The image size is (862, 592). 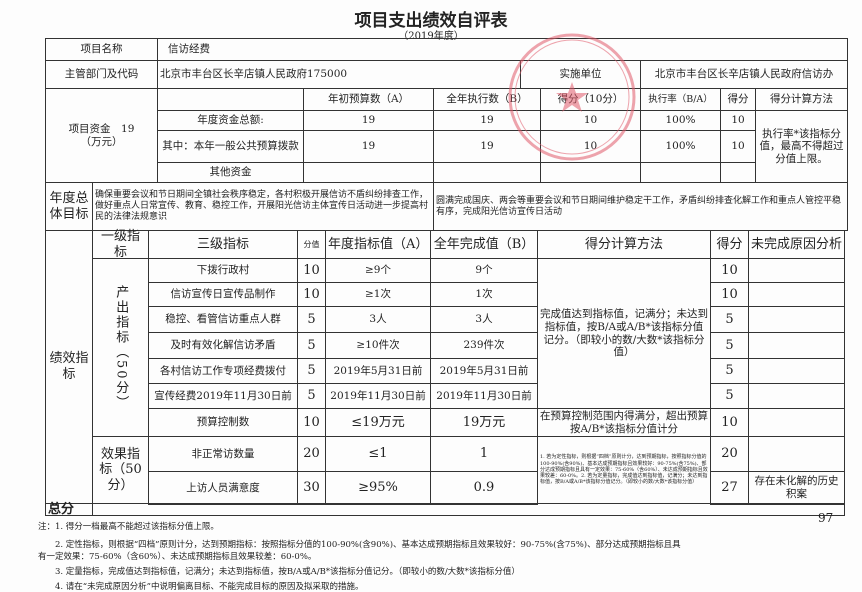 I want to click on funding-row-exec, so click(x=487, y=172).